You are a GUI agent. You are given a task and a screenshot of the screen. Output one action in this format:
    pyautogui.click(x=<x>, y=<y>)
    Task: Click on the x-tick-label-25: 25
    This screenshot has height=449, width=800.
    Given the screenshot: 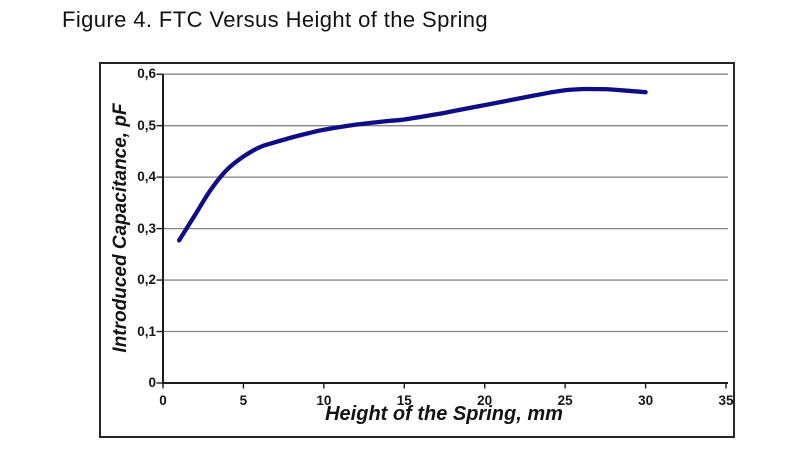 What is the action you would take?
    pyautogui.click(x=565, y=400)
    